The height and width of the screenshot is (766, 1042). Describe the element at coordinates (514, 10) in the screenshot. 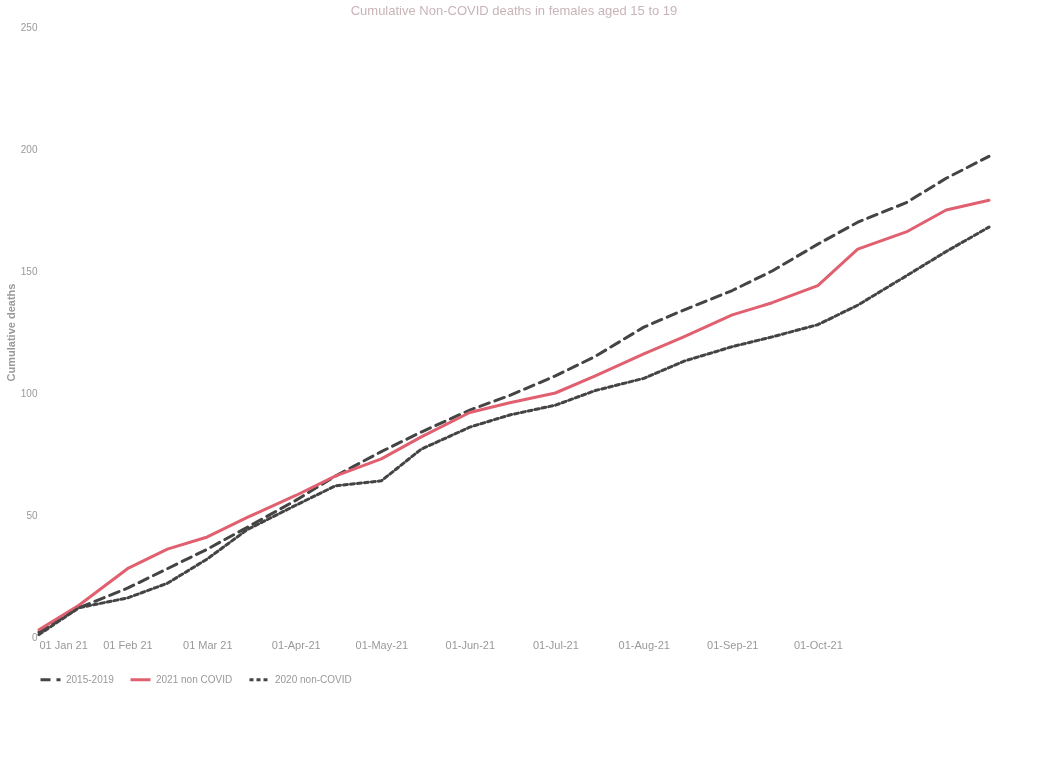

I see `chart-title: Cumulative Non-COVID deaths in females aged 15 to 19` at that location.